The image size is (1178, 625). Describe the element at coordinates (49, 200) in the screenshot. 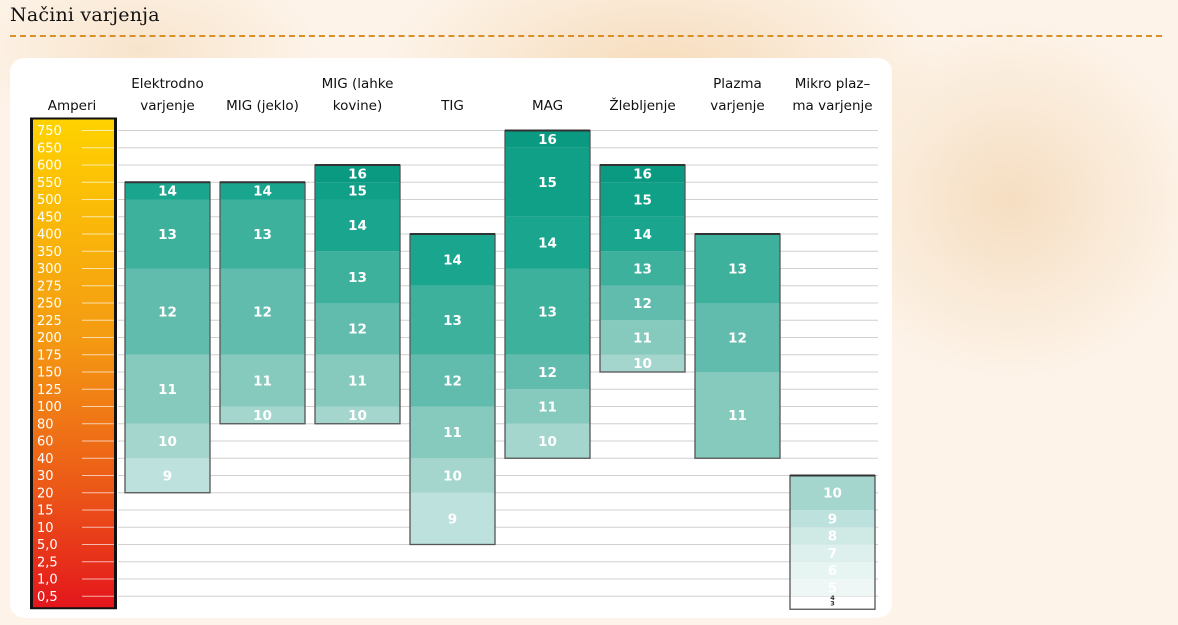

I see `amp-tick-label: 500` at that location.